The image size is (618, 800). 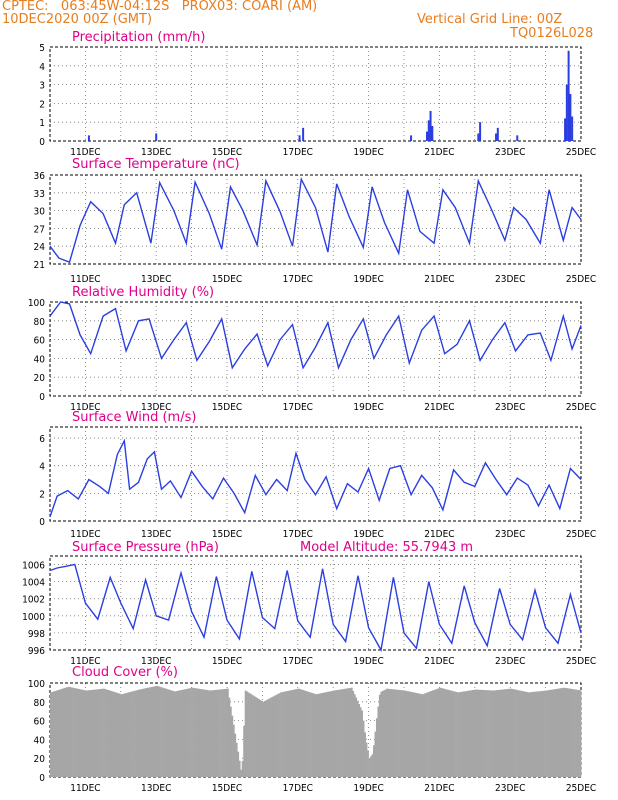 What do you see at coordinates (227, 534) in the screenshot?
I see `wind-xtick-label: 15DEC` at bounding box center [227, 534].